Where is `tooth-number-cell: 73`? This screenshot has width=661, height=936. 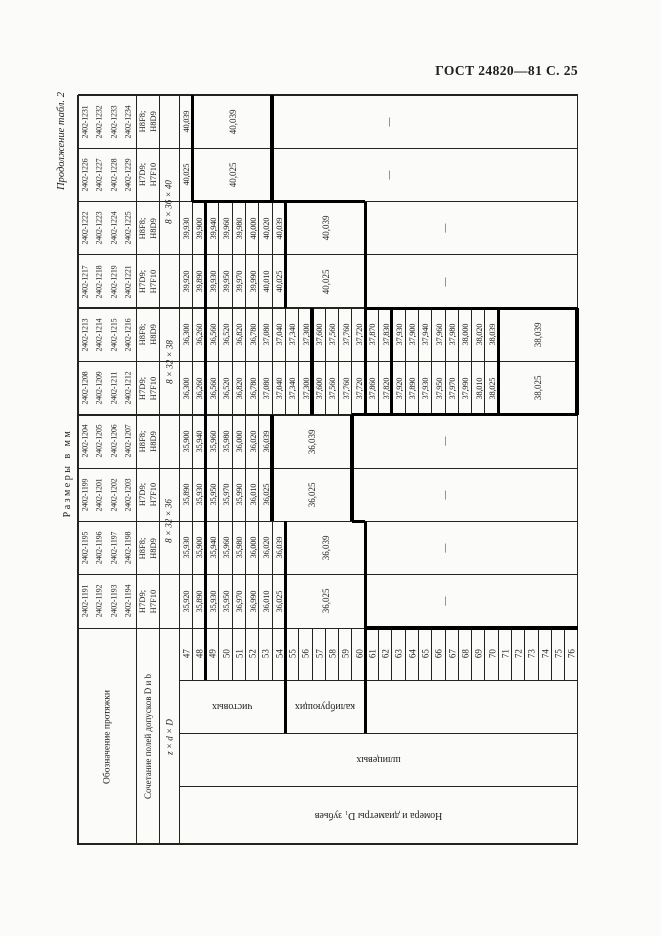
tooth-number-cell: 73 is located at coordinates (531, 654).